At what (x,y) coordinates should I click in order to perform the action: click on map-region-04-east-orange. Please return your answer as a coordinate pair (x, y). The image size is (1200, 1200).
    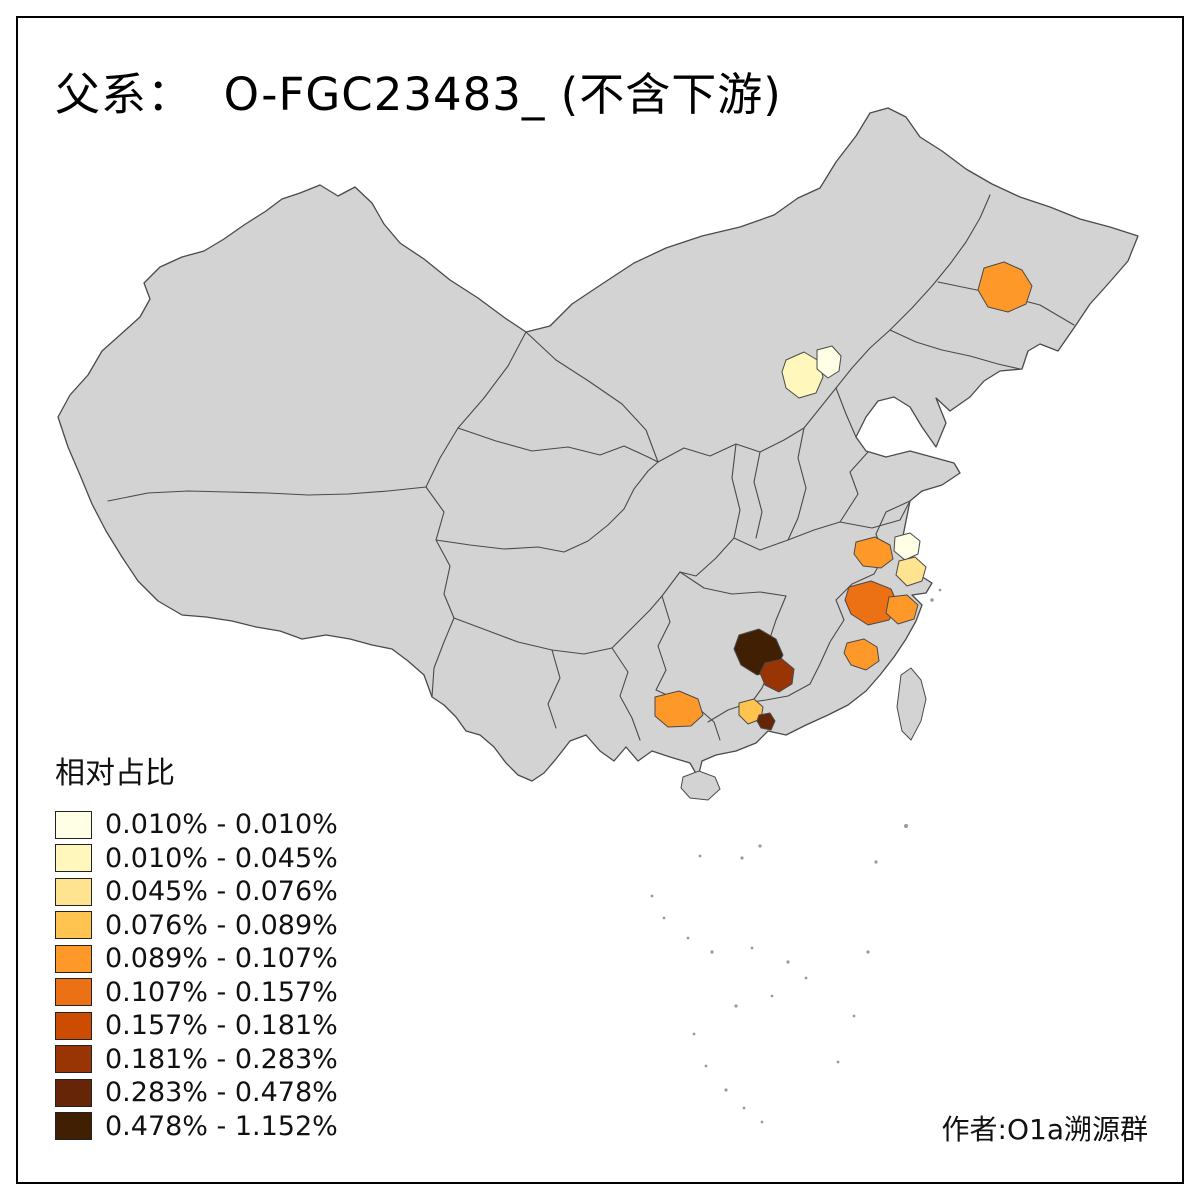
    Looking at the image, I should click on (873, 552).